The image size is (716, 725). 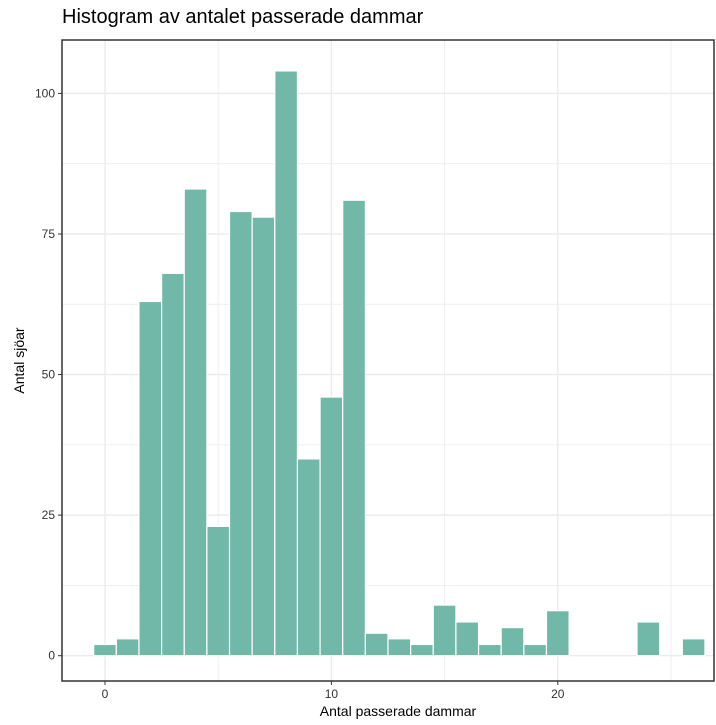 I want to click on y-axis-title: Antal sjöar, so click(x=19, y=360).